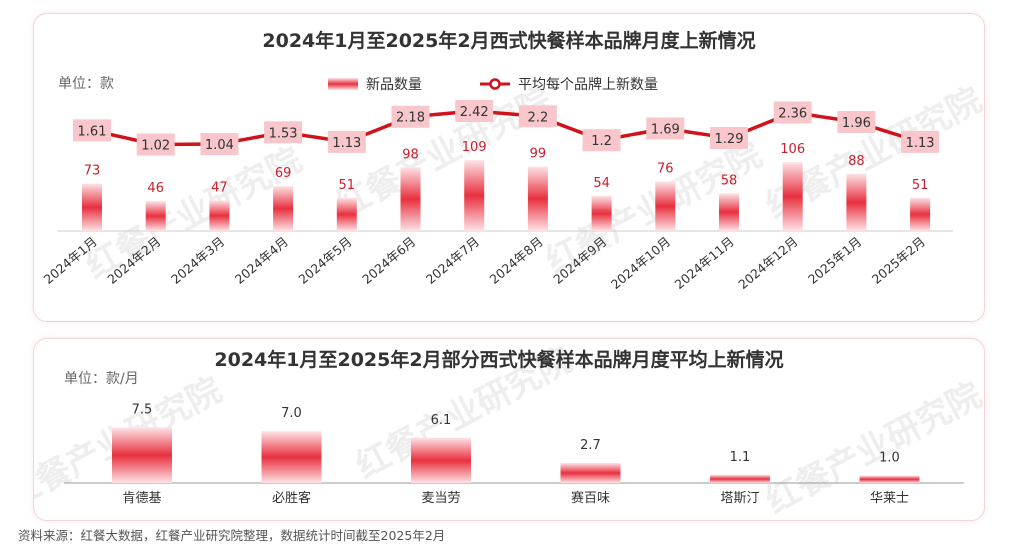  Describe the element at coordinates (141, 498) in the screenshot. I see `x-tick-label: 肯德基` at that location.